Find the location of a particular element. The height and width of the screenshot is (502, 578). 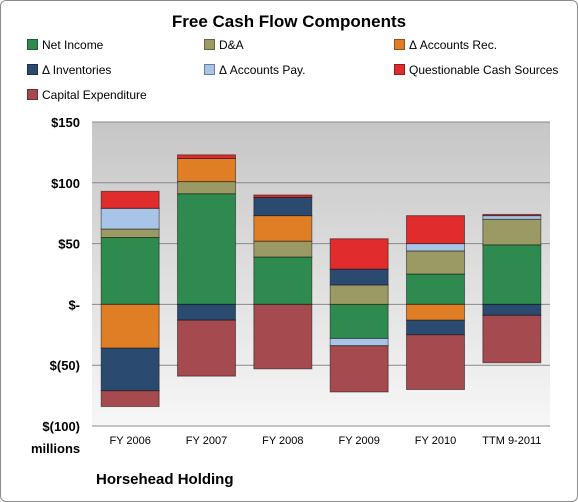

legend-label: D&A is located at coordinates (231, 45).